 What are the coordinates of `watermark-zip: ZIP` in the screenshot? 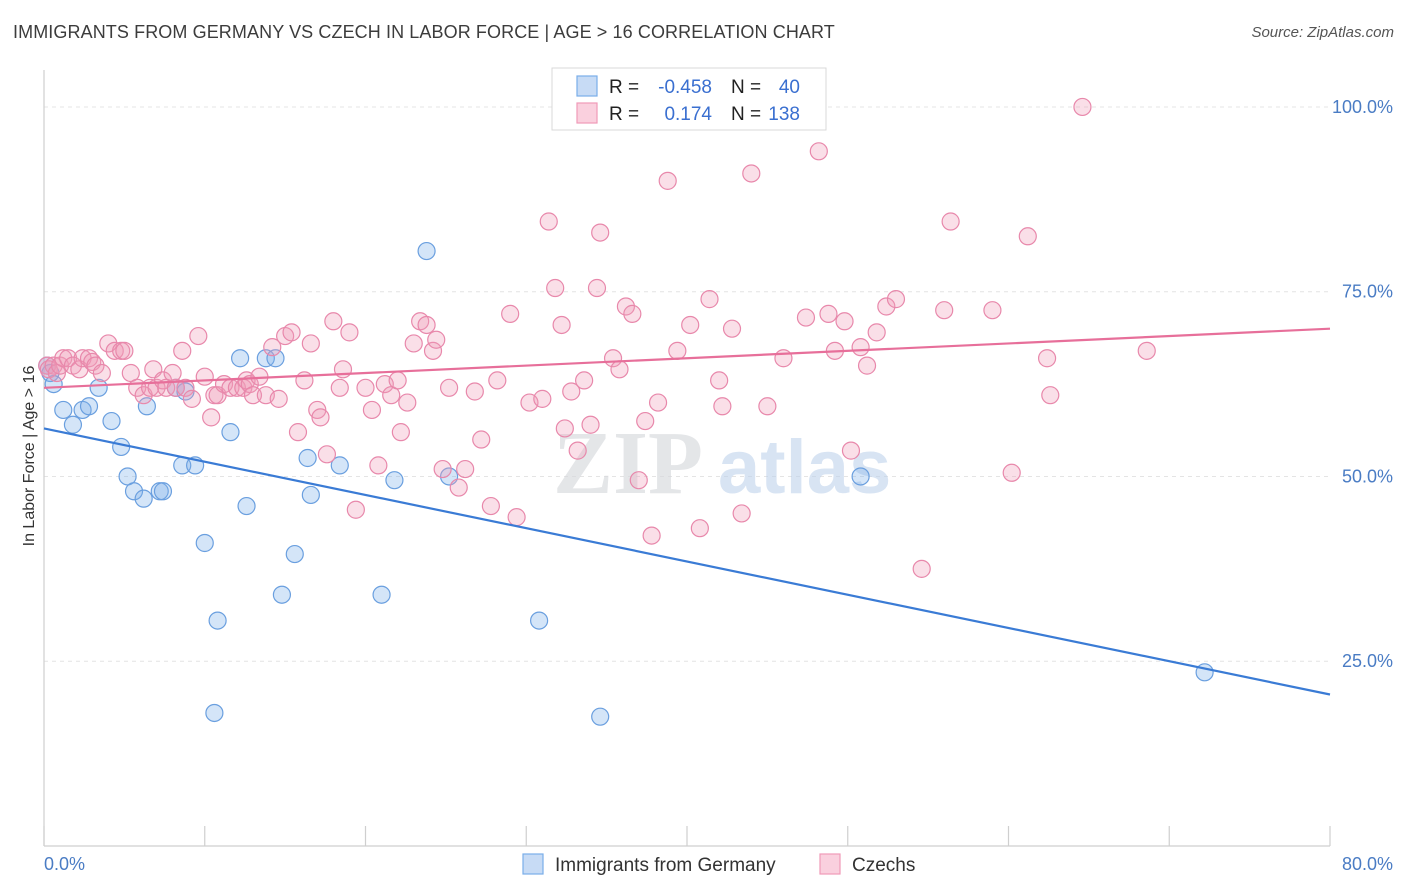 It's located at (628, 463).